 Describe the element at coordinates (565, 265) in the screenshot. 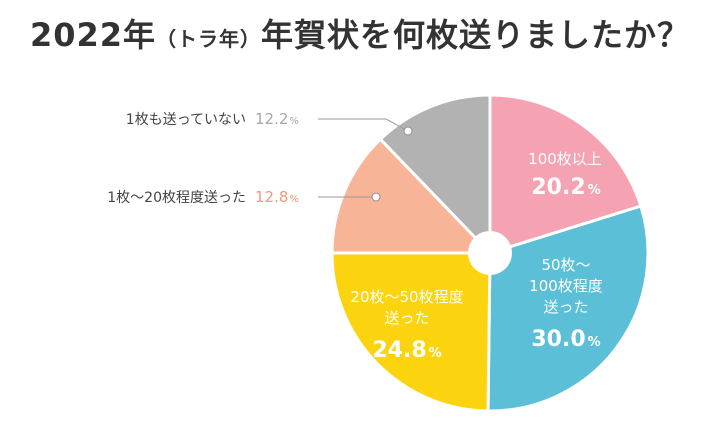

I see `slice-label-2-line-1: 50枚〜` at that location.